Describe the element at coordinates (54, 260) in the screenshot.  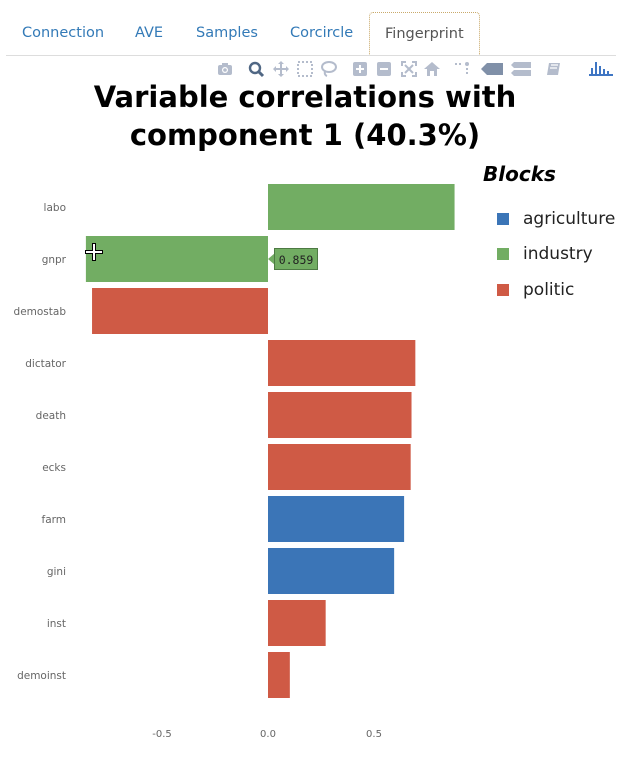
I see `y-tick-label-gnpr: gnpr` at that location.